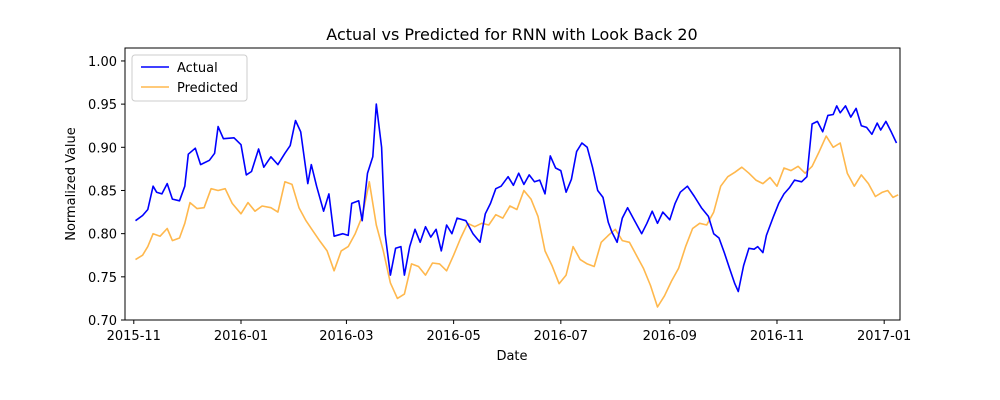 This screenshot has width=1000, height=400. What do you see at coordinates (453, 336) in the screenshot?
I see `x-tick-label: 2016-05` at bounding box center [453, 336].